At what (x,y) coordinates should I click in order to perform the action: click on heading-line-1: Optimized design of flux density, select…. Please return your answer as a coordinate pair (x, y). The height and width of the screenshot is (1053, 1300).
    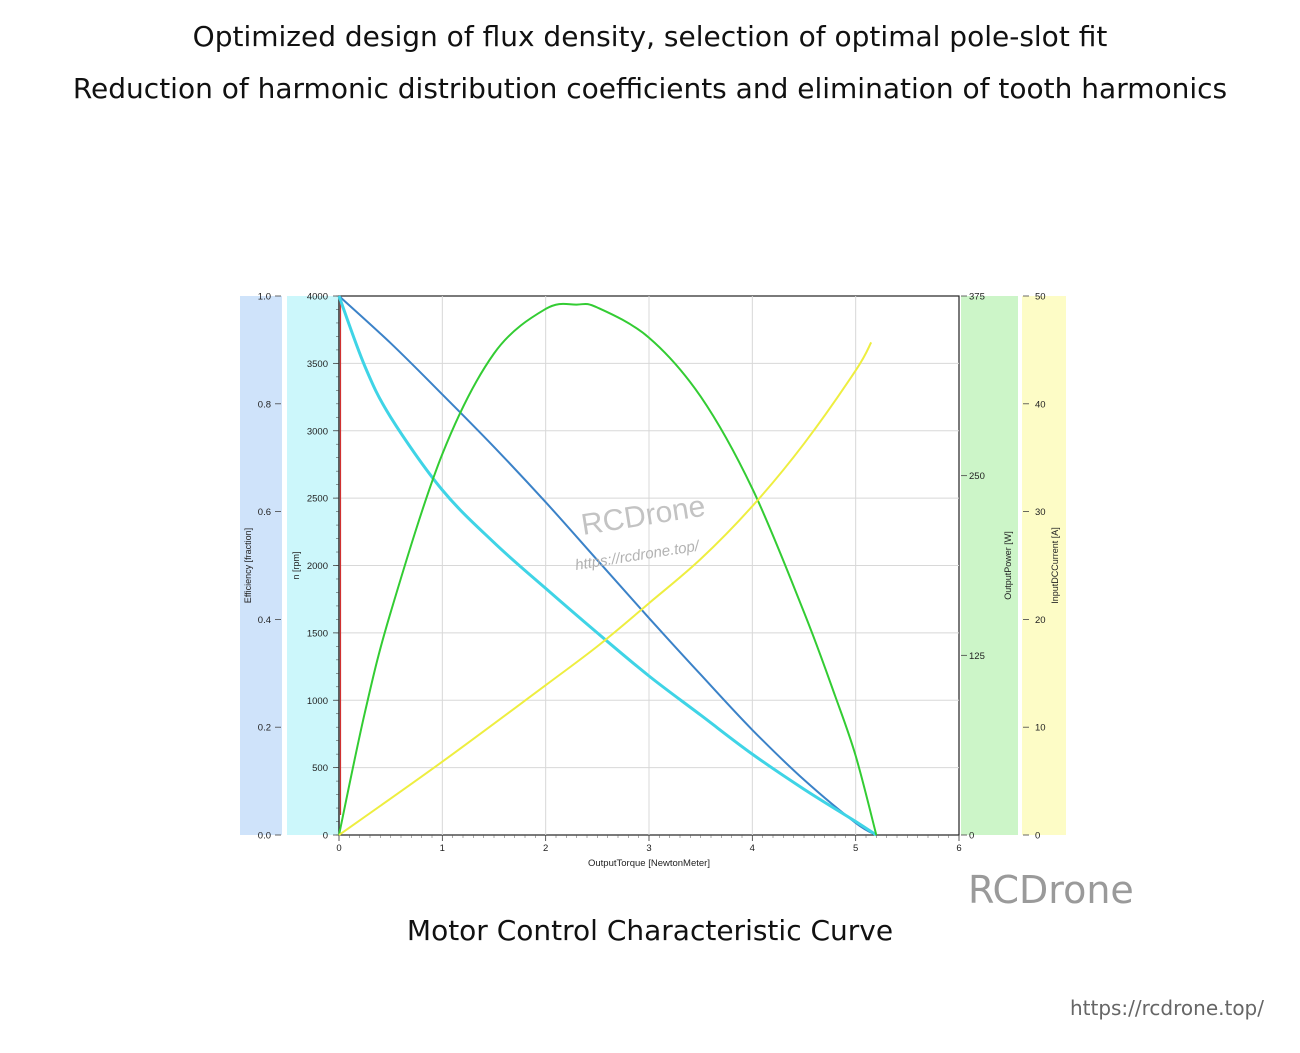
    Looking at the image, I should click on (650, 36).